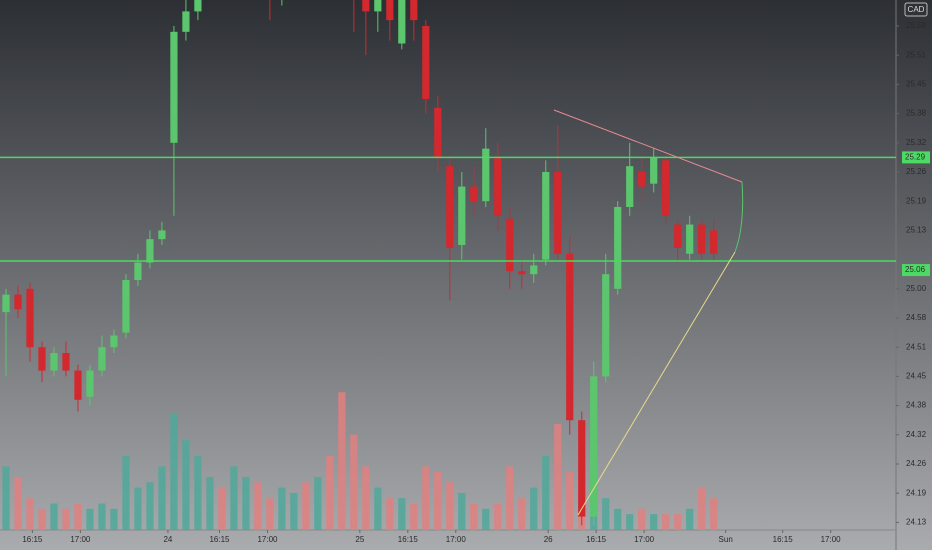  What do you see at coordinates (916, 230) in the screenshot?
I see `y-tick-label: 25.13` at bounding box center [916, 230].